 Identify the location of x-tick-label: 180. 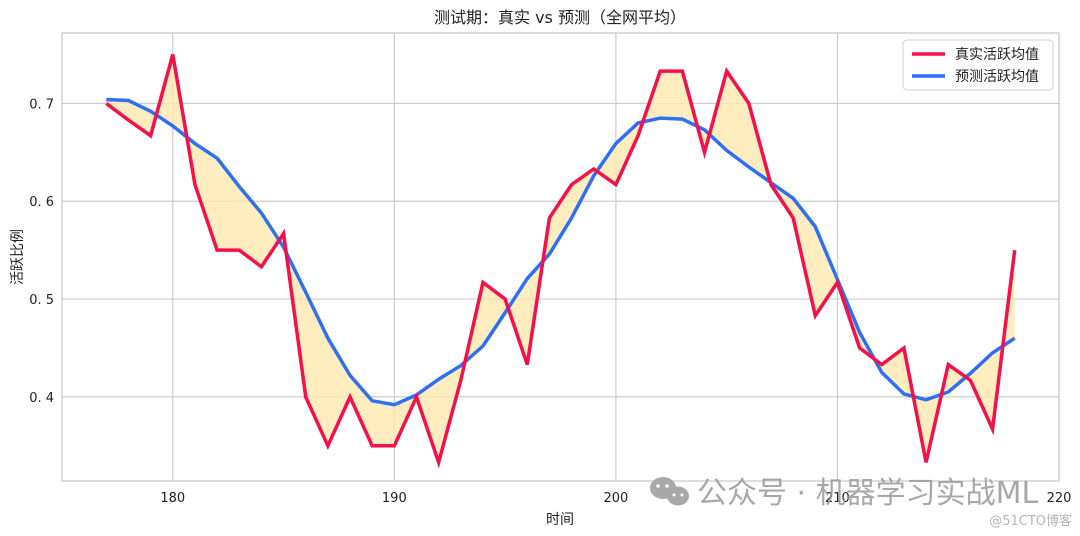
(172, 498).